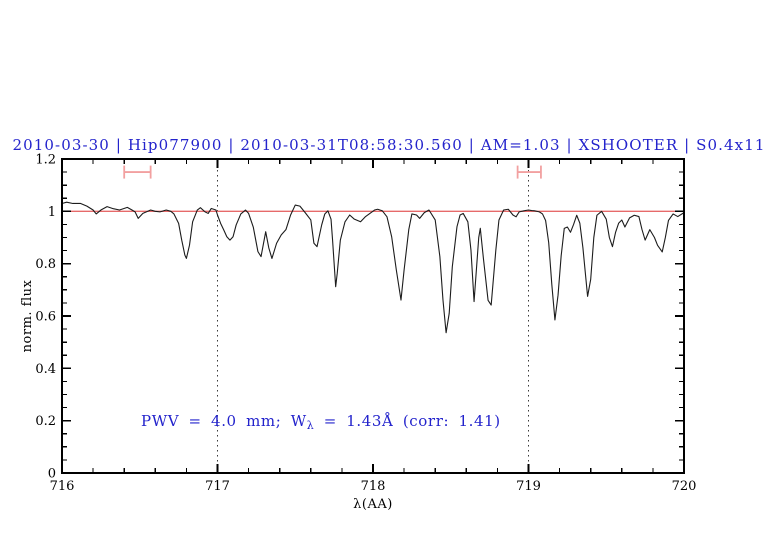 This screenshot has height=542, width=782. Describe the element at coordinates (45, 369) in the screenshot. I see `y-tick-label: 0.4` at that location.